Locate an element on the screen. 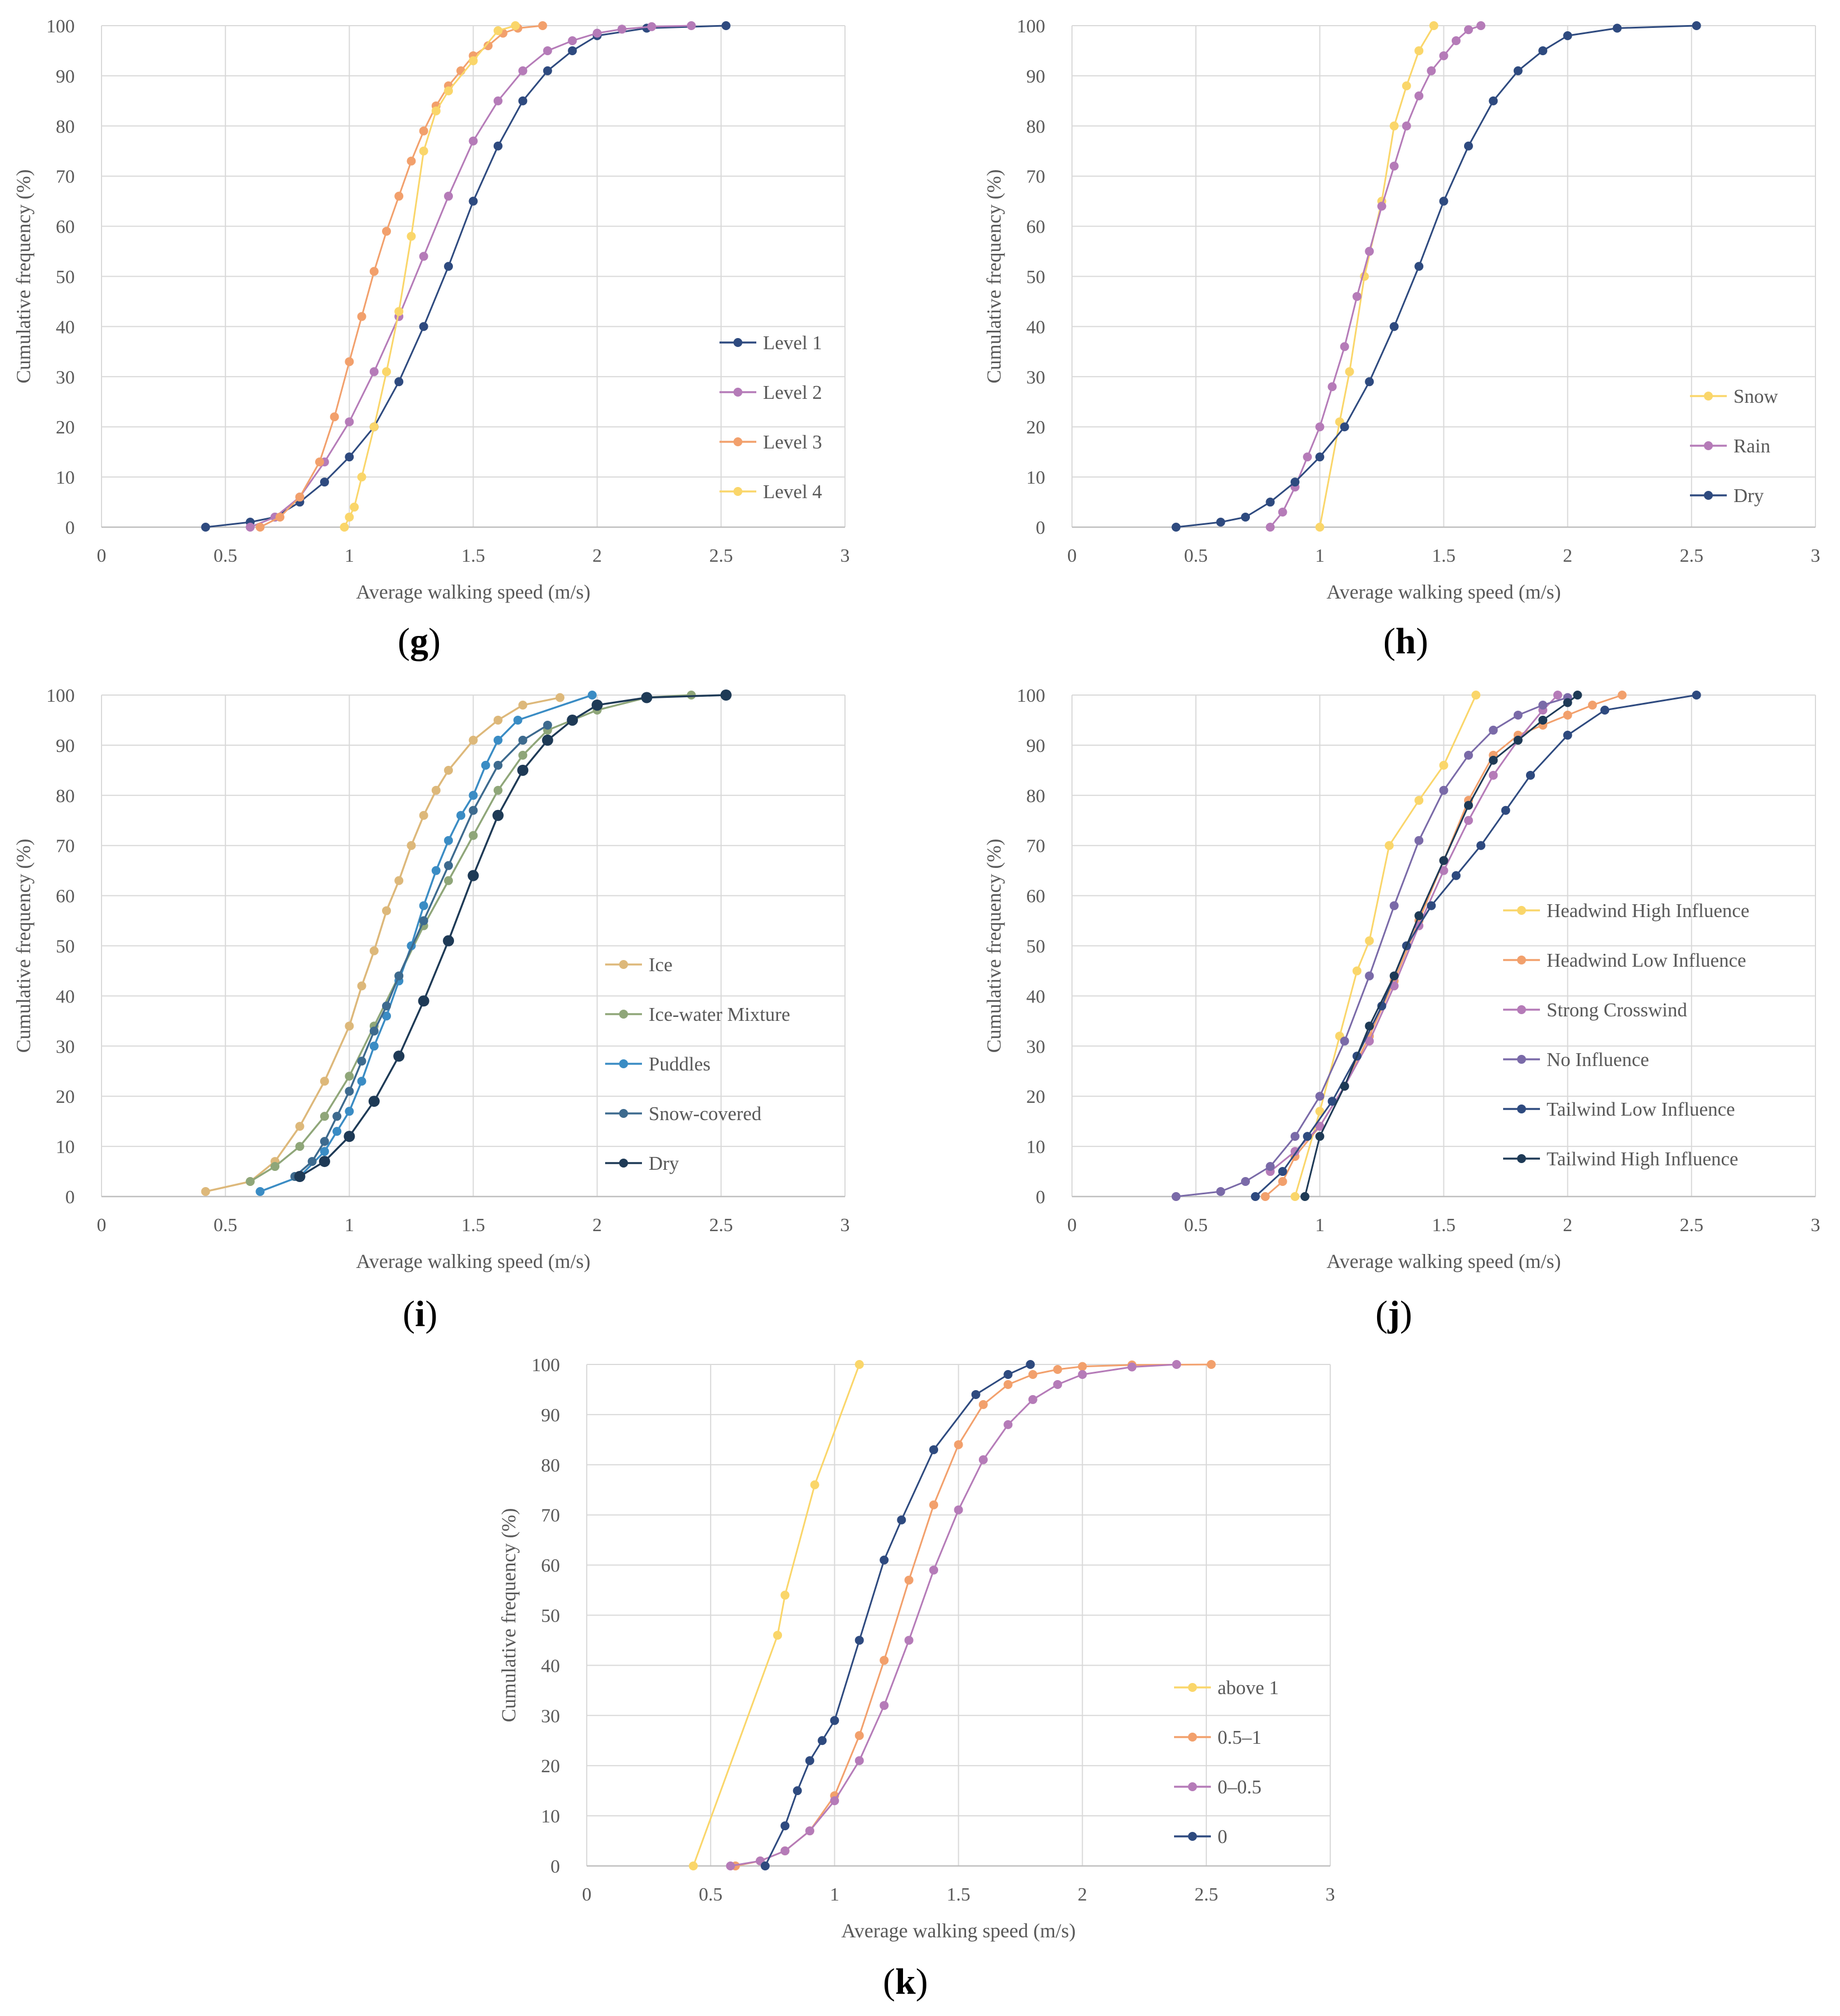  series-line is located at coordinates (426, 943).